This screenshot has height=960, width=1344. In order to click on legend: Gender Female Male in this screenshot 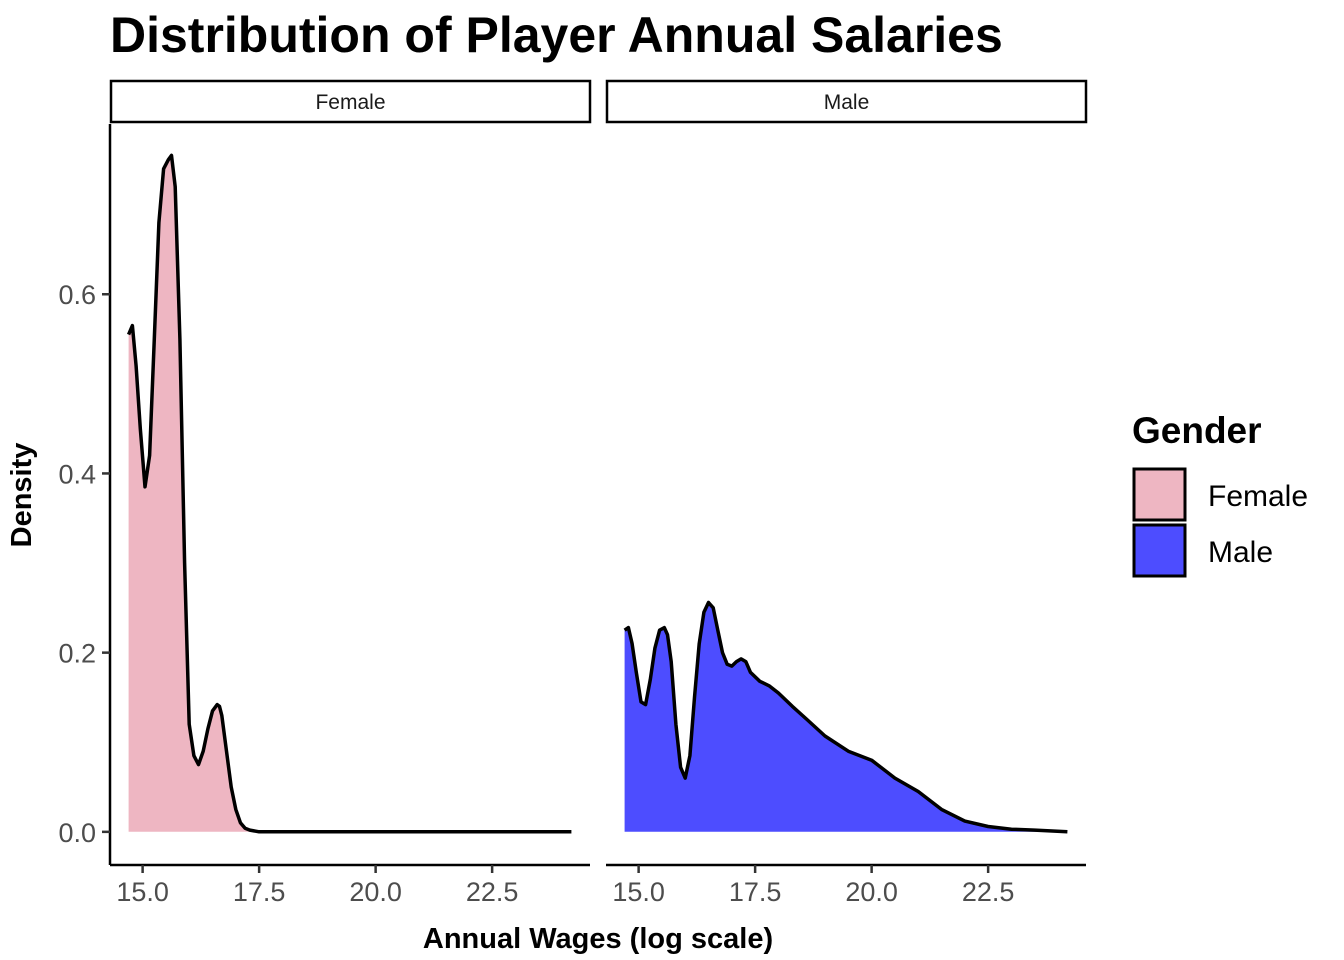, I will do `click(1220, 494)`.